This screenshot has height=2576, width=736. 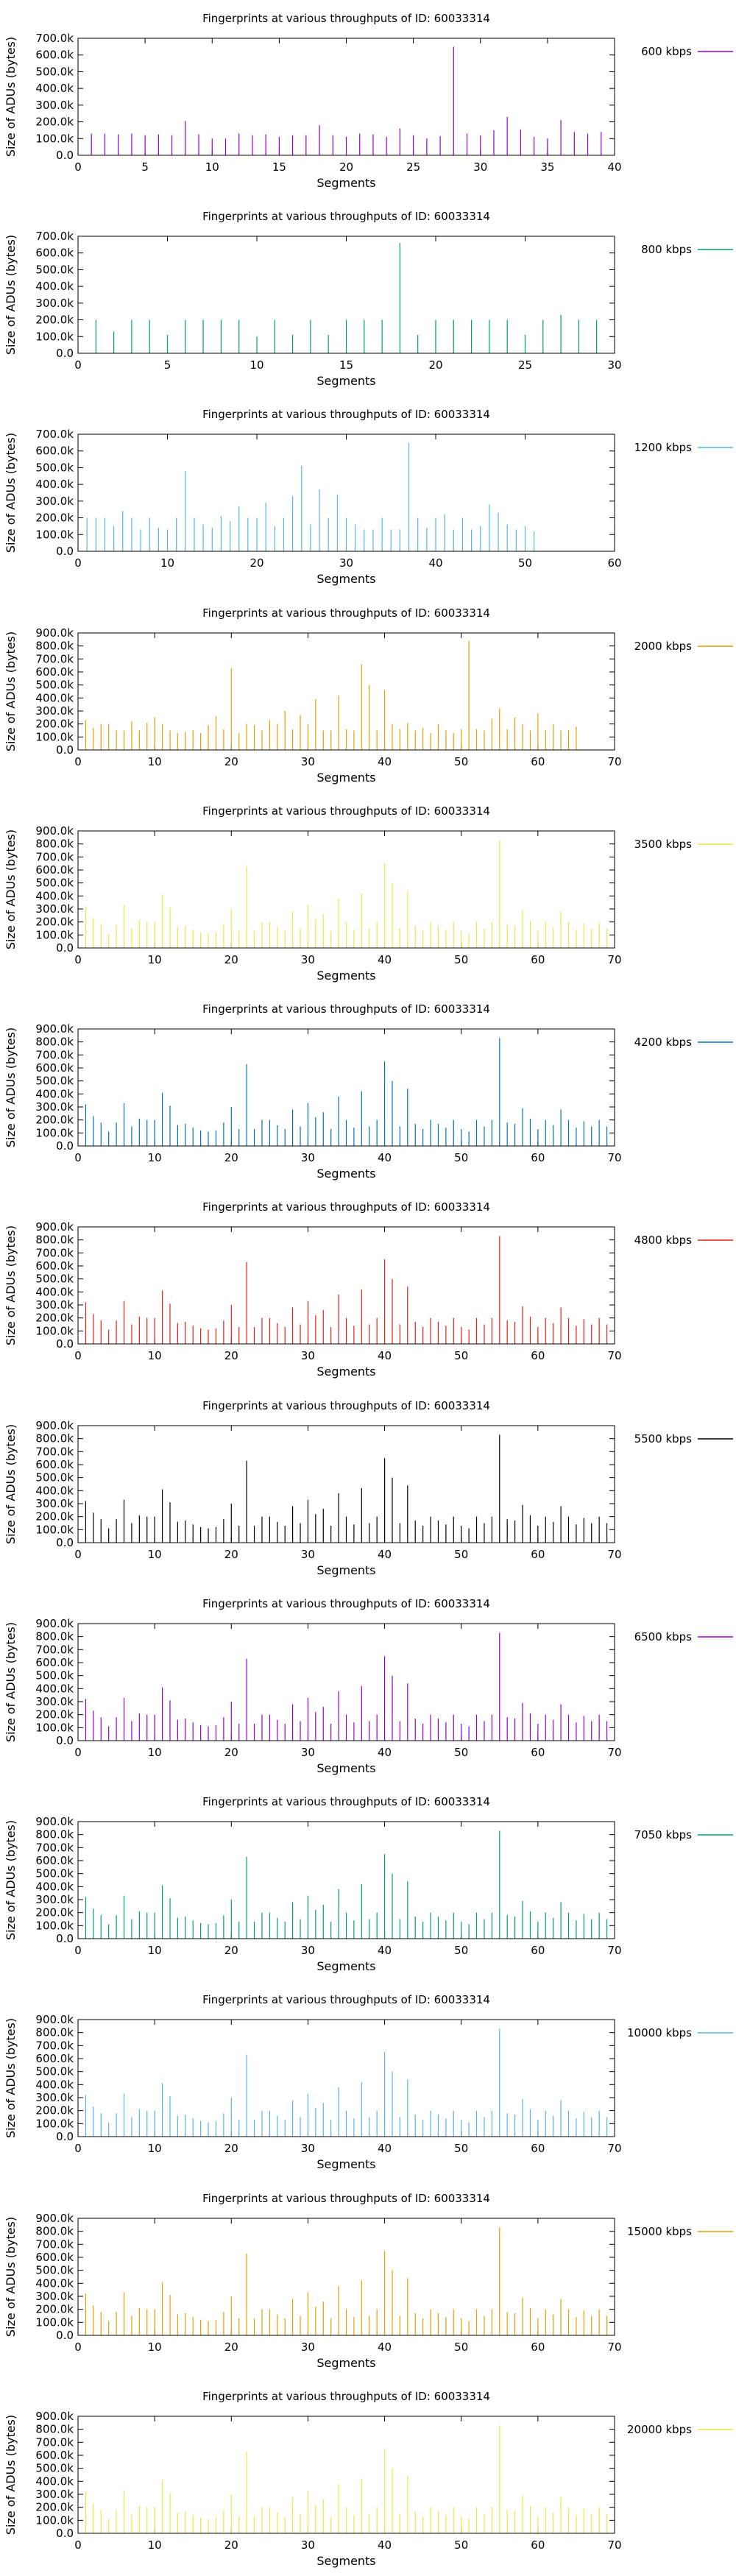 I want to click on x-tick-label: 35, so click(x=547, y=167).